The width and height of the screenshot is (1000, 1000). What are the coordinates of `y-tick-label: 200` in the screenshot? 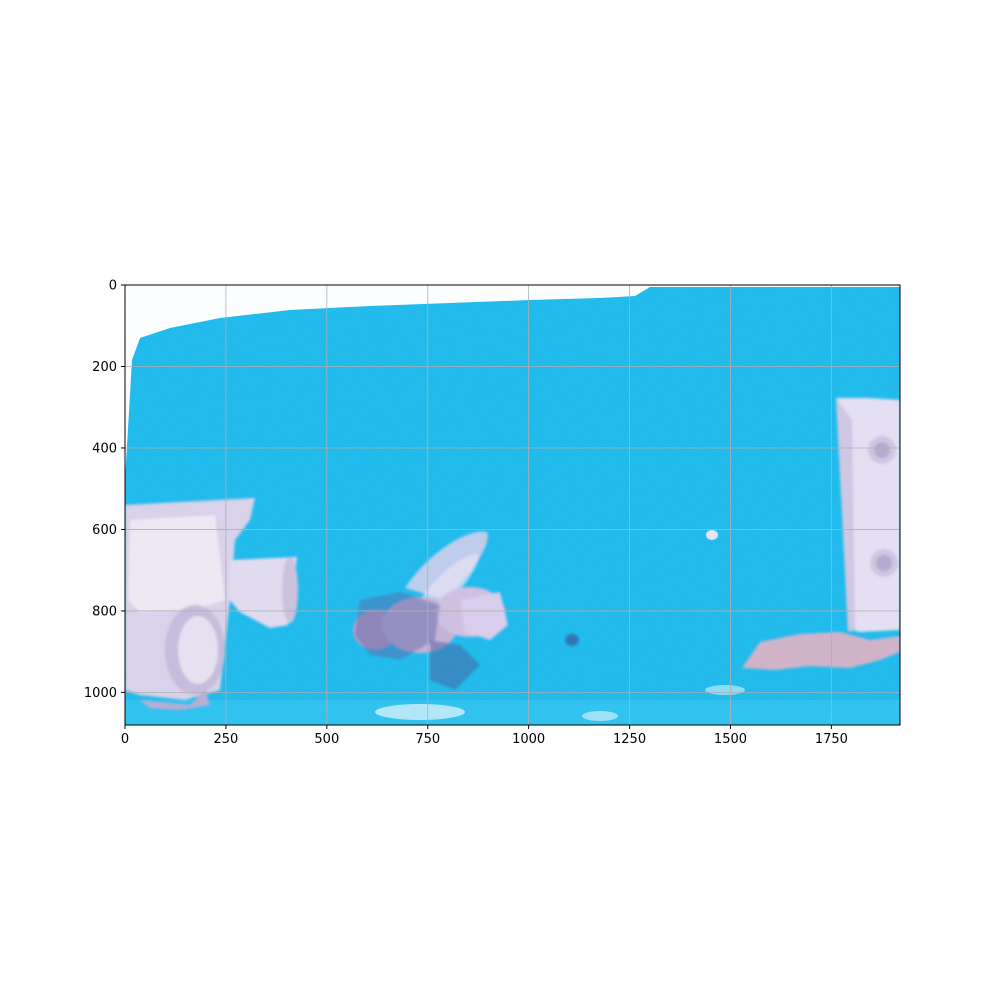 It's located at (104, 367).